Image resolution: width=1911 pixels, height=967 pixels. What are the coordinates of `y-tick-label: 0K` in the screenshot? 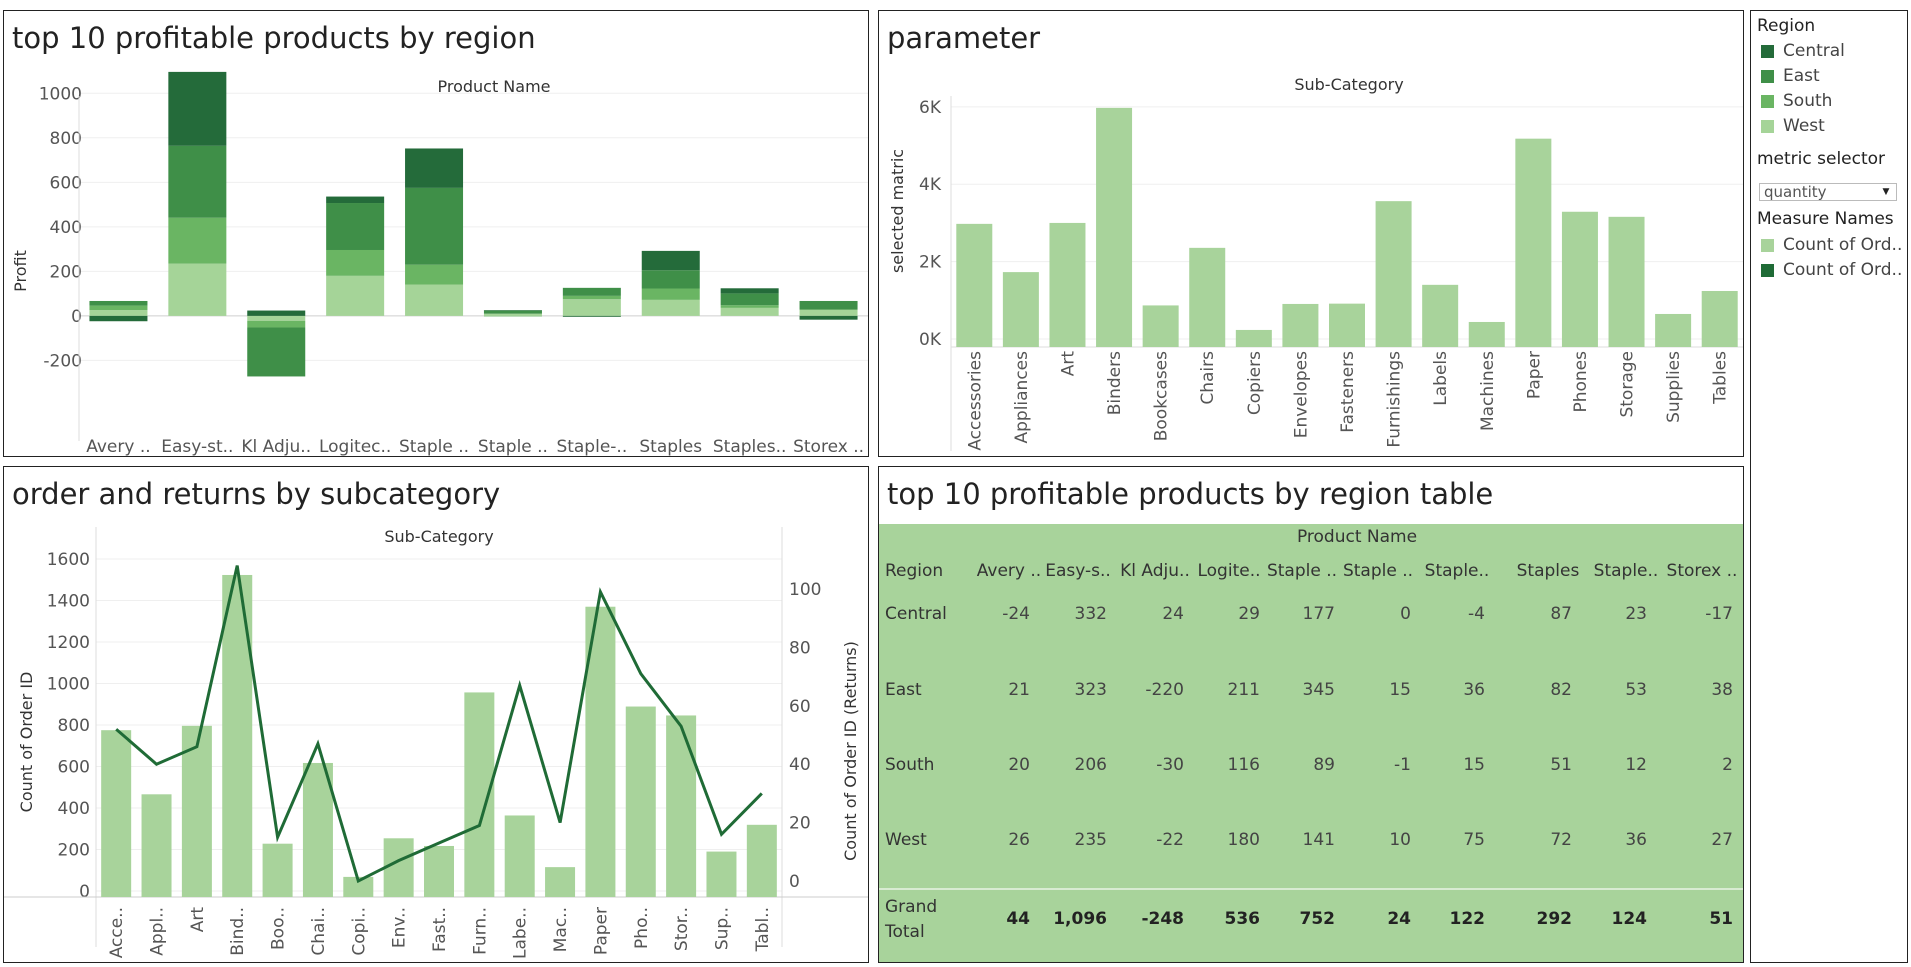 It's located at (930, 340).